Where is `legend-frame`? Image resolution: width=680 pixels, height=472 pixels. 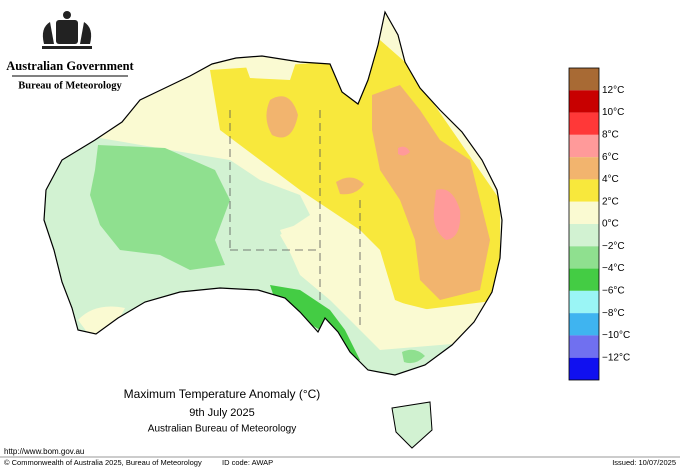 legend-frame is located at coordinates (584, 224).